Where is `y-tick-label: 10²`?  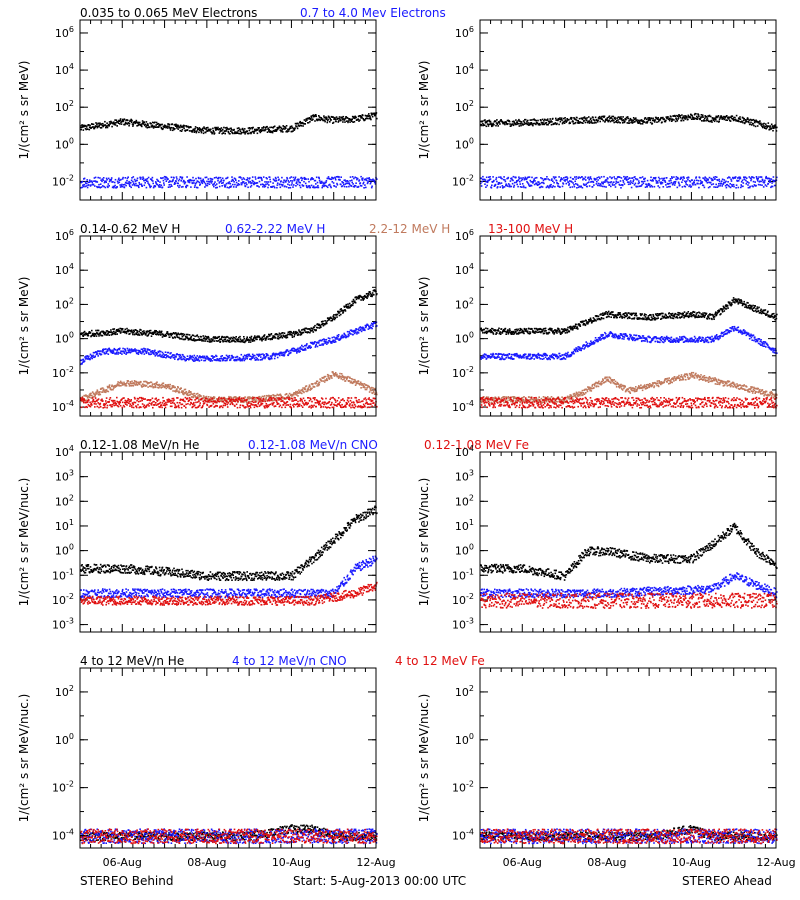
y-tick-label: 10² is located at coordinates (64, 106).